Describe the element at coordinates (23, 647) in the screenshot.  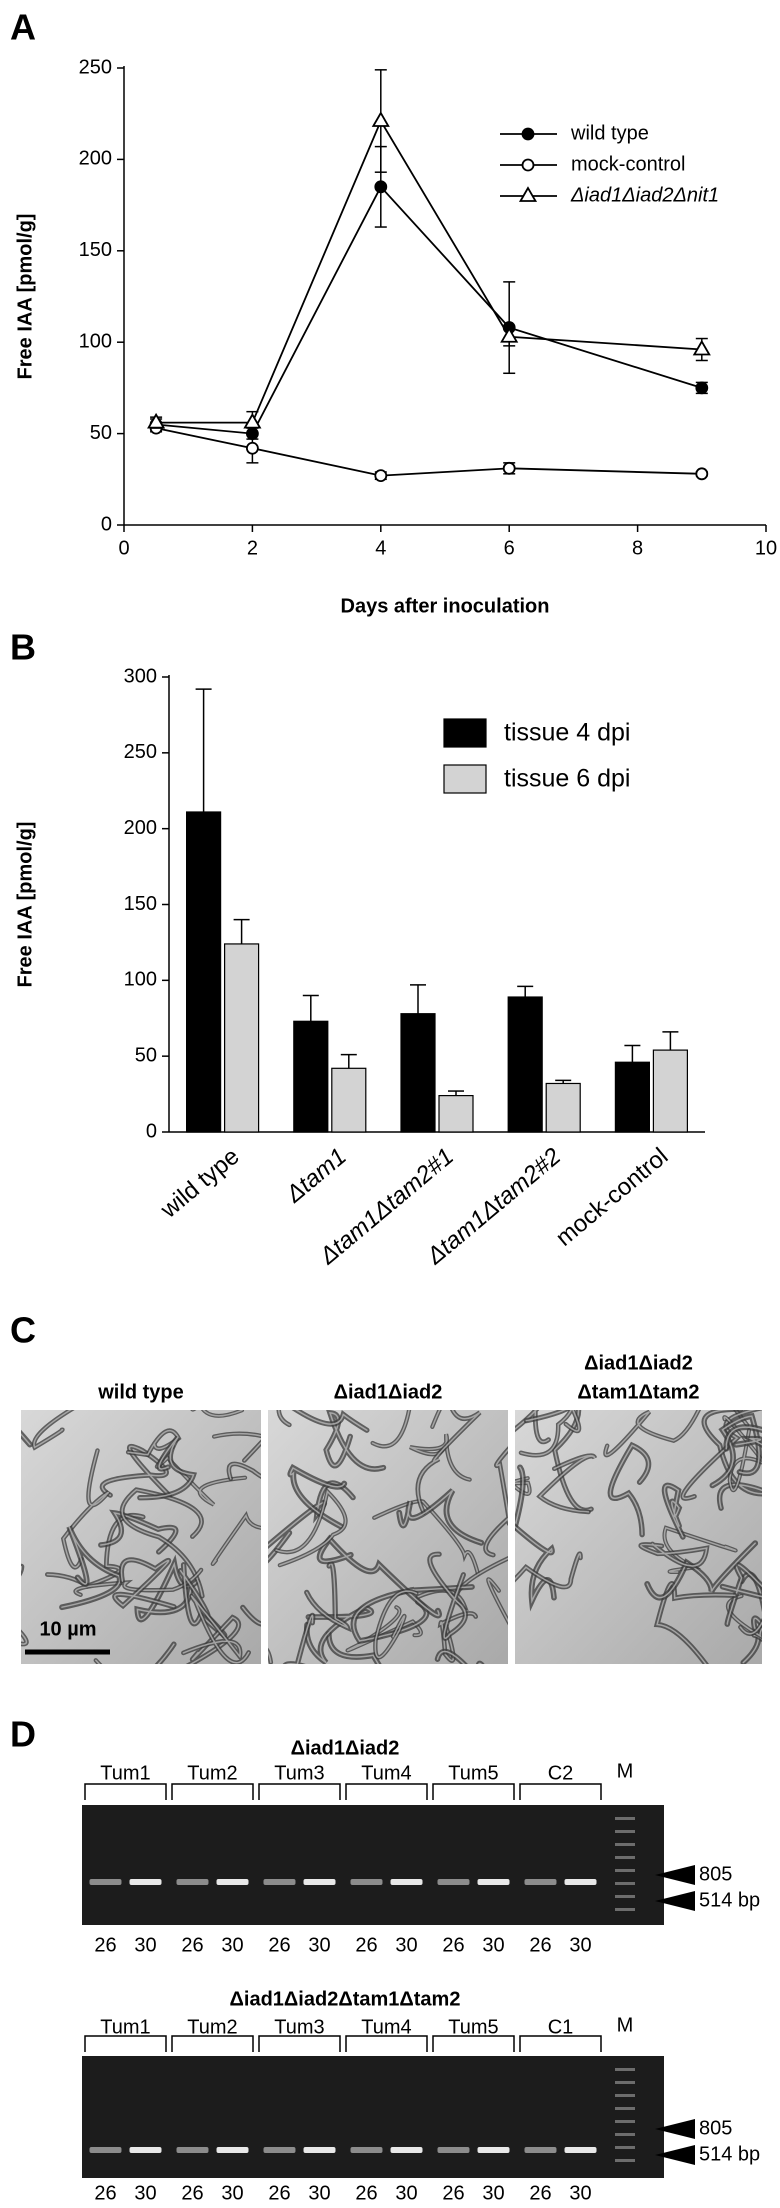
I see `panel-label: B` at that location.